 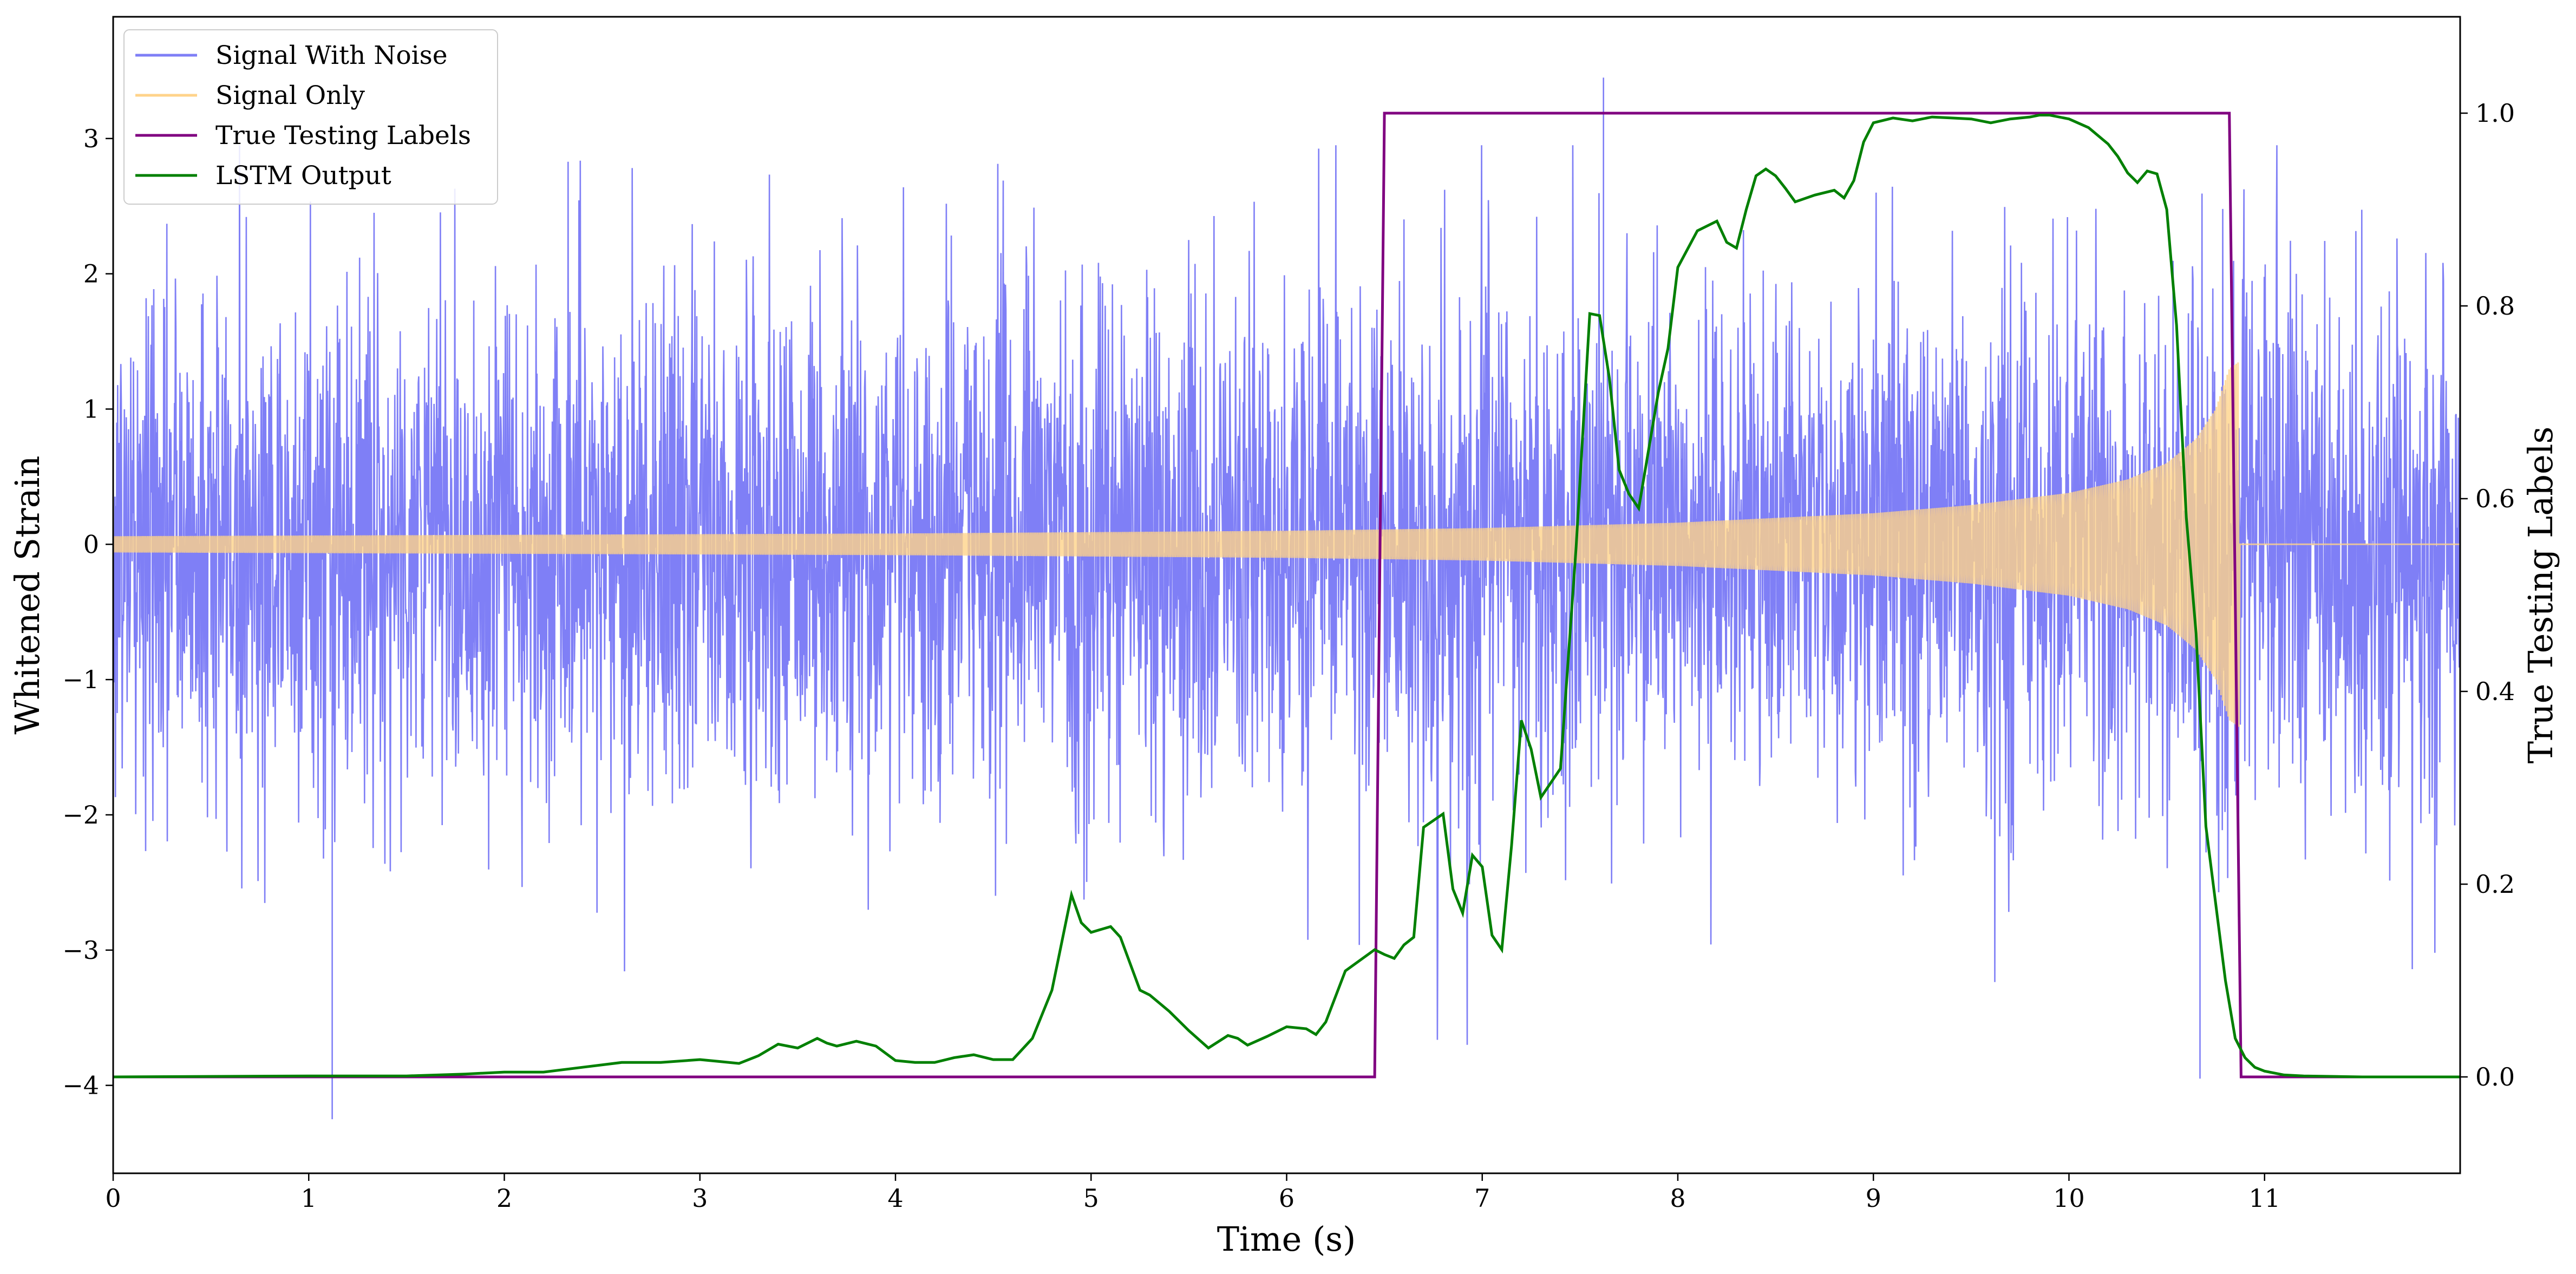 I want to click on legend-label-0: Signal With Noise, so click(x=331, y=55).